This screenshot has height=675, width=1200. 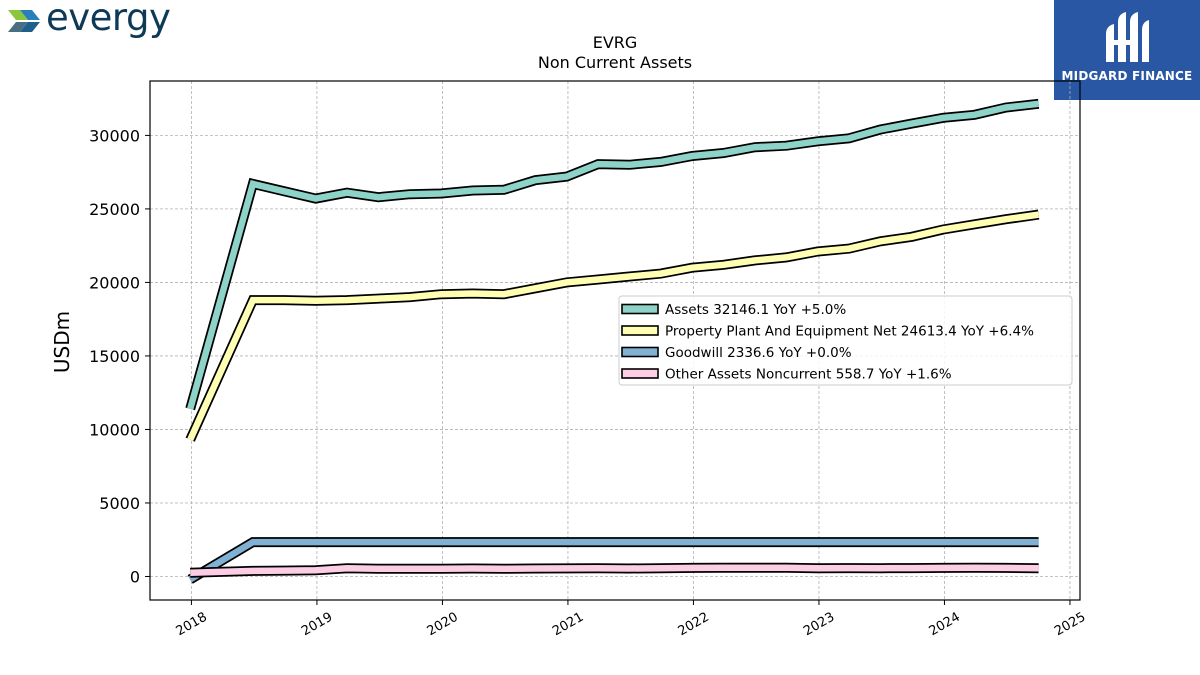 What do you see at coordinates (694, 625) in the screenshot?
I see `x-tick-label: 2022` at bounding box center [694, 625].